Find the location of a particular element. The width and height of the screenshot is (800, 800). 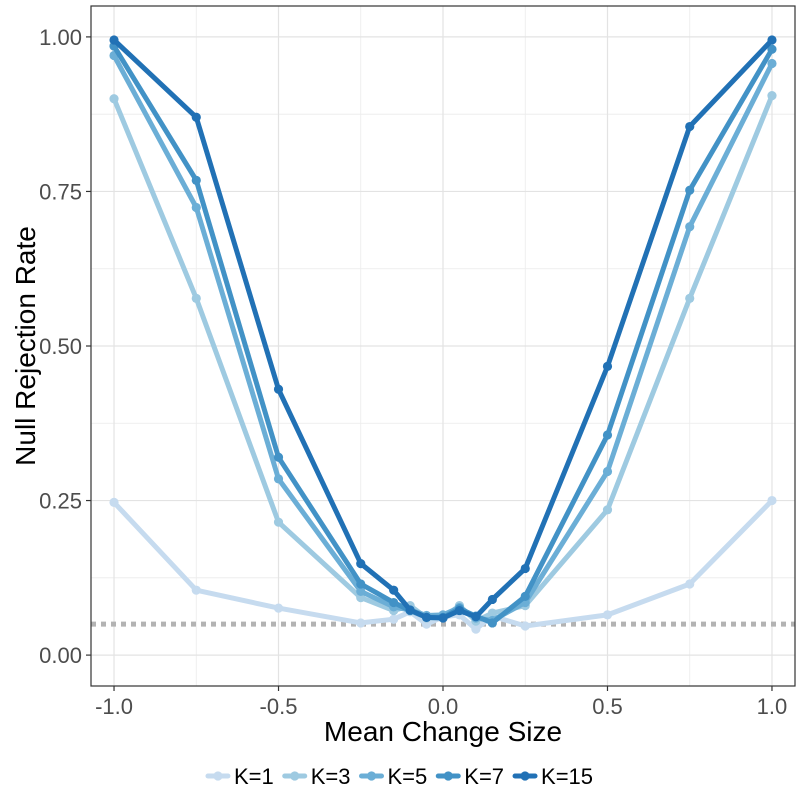

legend-label: K=5 is located at coordinates (408, 776).